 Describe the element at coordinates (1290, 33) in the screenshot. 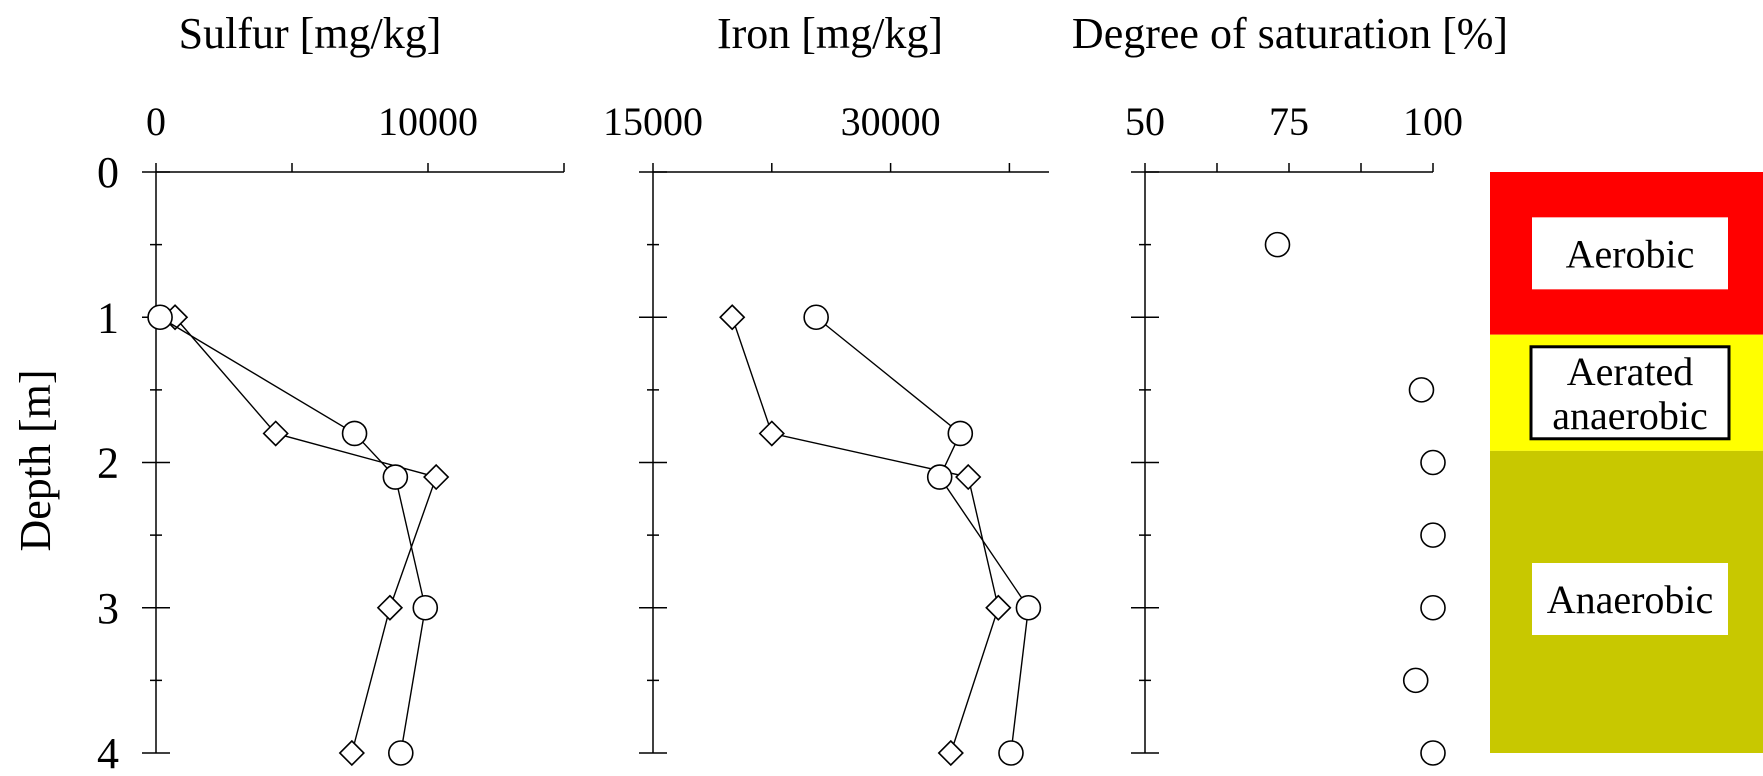

I see `panel-3-title: Degree of saturation [%]` at that location.